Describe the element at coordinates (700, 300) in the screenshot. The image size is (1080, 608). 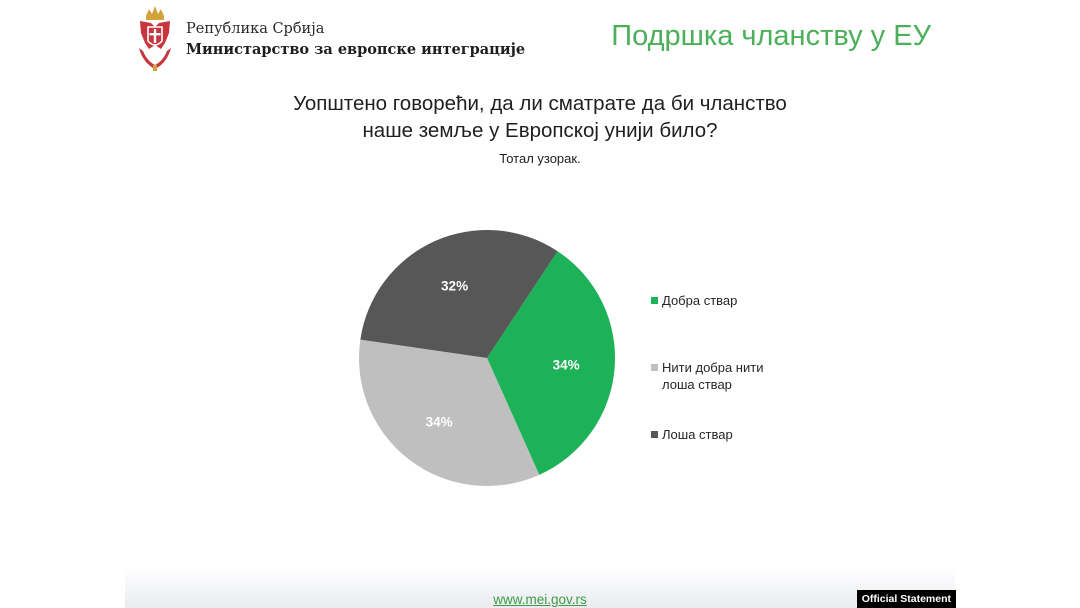
I see `legend-label-good: Добра ствар` at that location.